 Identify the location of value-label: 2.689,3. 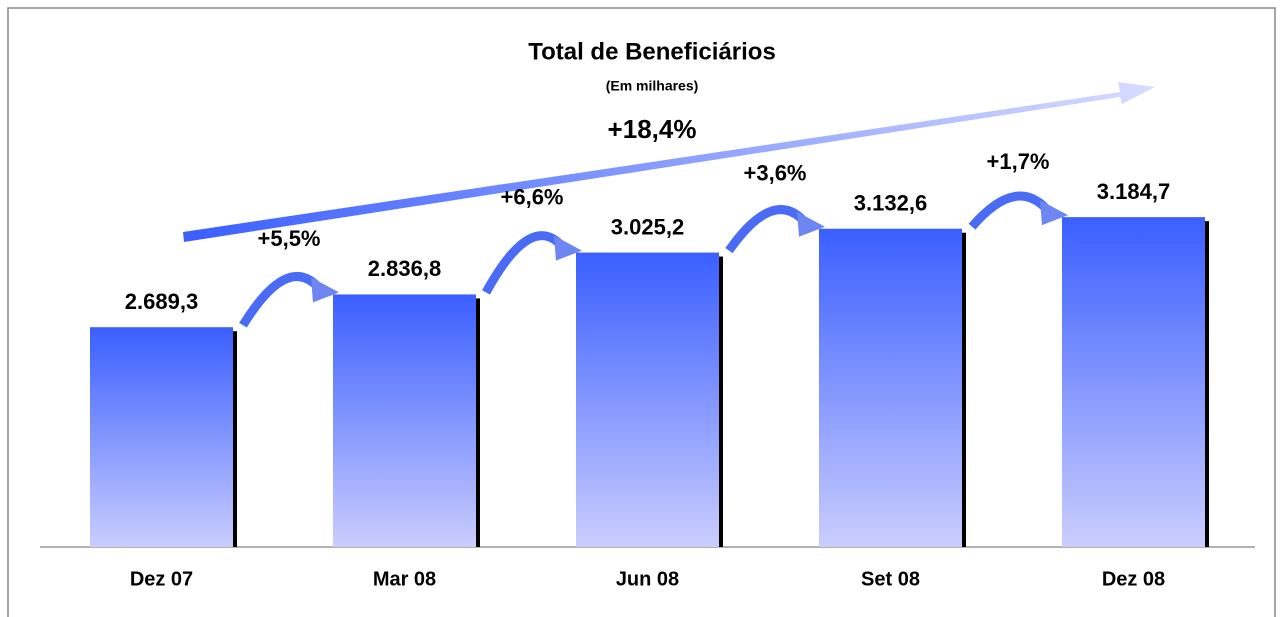
(161, 301).